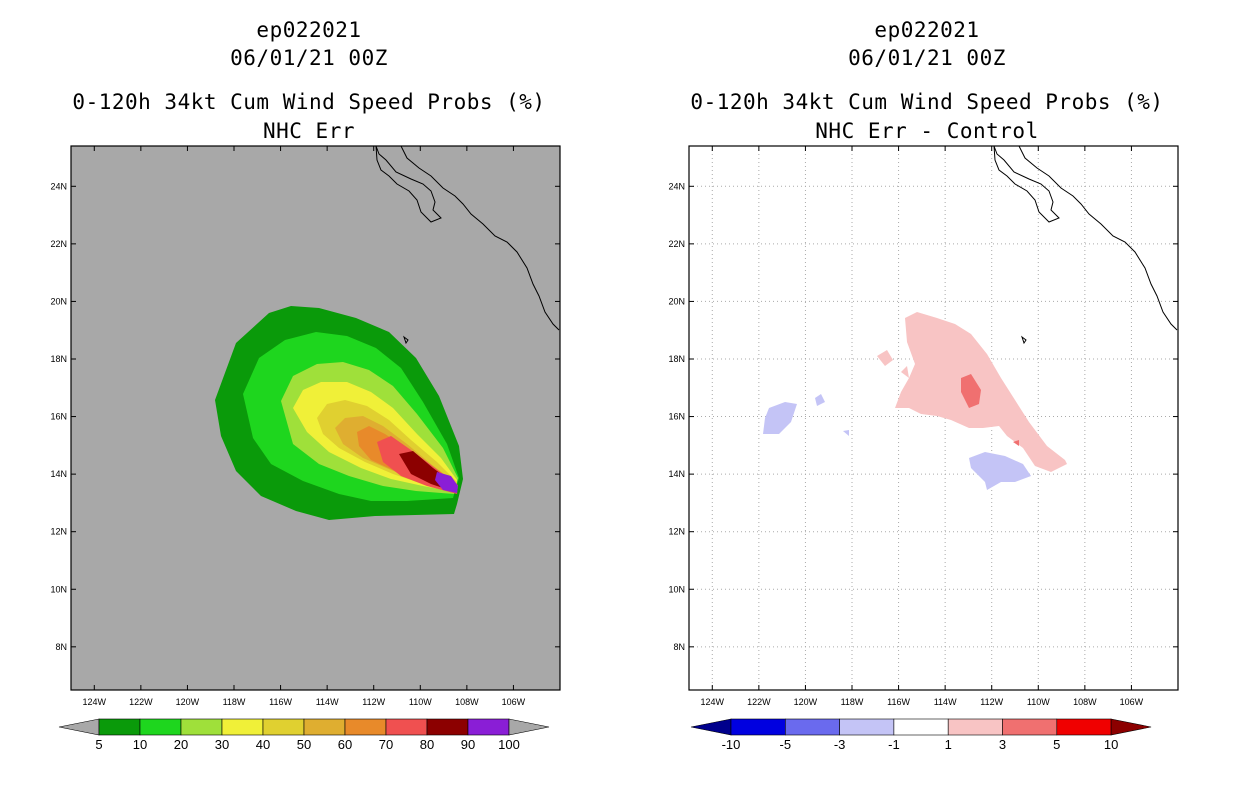  What do you see at coordinates (304, 744) in the screenshot?
I see `colorbar-label: 50` at bounding box center [304, 744].